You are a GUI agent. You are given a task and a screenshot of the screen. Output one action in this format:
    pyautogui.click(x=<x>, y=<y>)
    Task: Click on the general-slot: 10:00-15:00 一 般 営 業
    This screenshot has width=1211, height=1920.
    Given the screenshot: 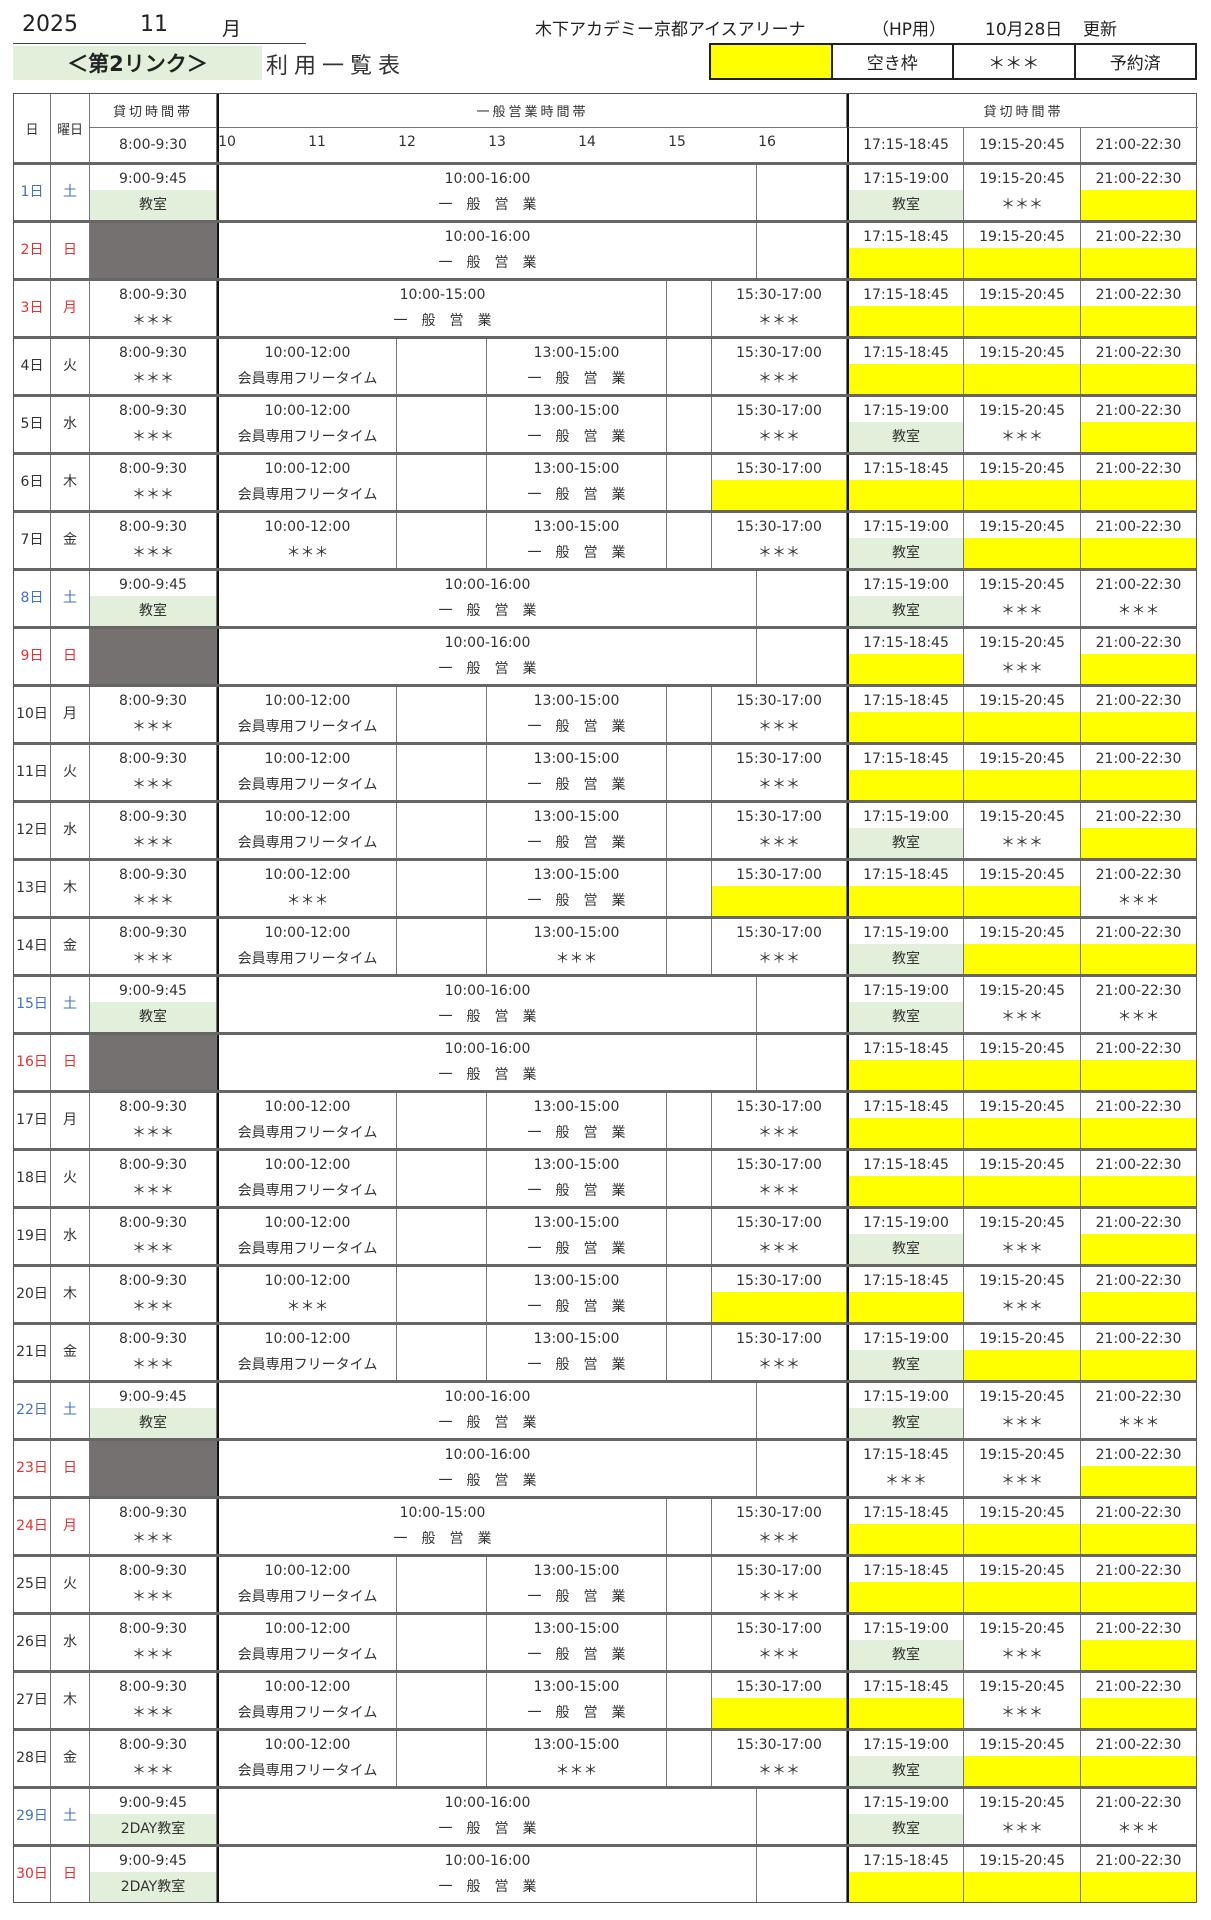 What is the action you would take?
    pyautogui.click(x=442, y=308)
    